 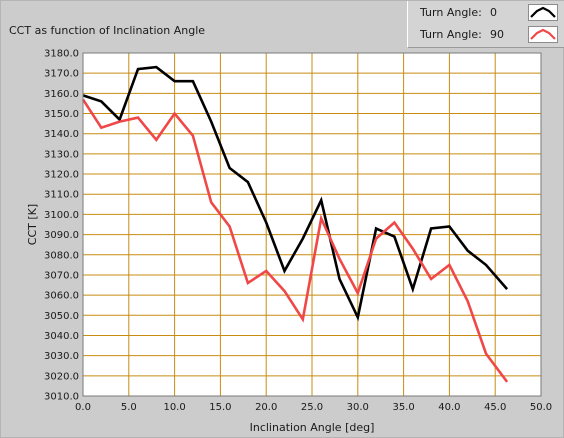 I want to click on x-tick-label: 25.0, so click(x=312, y=407).